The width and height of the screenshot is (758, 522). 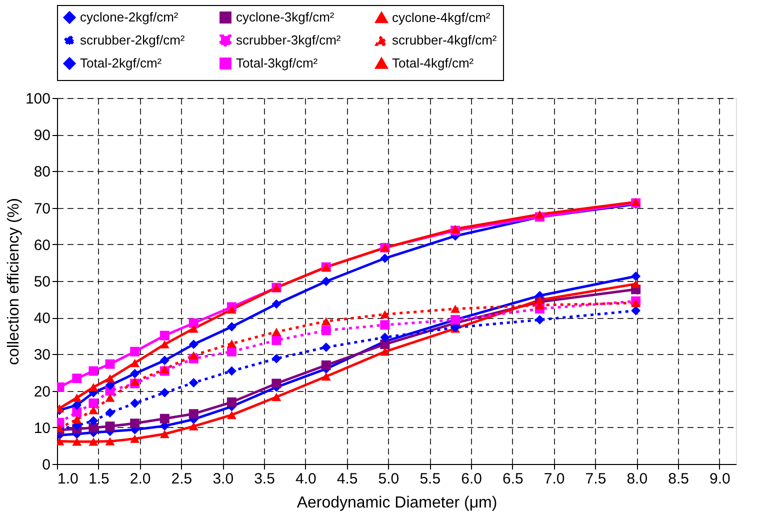 I want to click on x-tick-label: 4.5, so click(x=347, y=479).